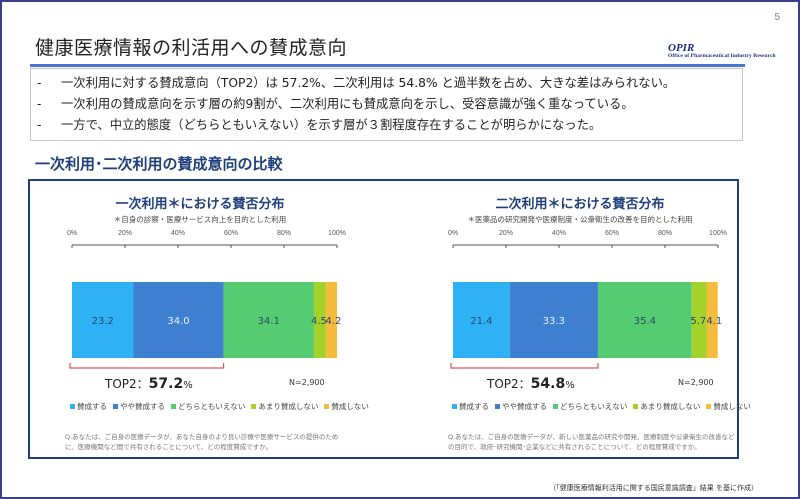 This screenshot has width=800, height=499. Describe the element at coordinates (696, 382) in the screenshot. I see `sample-size-secondary: N=2,900` at that location.